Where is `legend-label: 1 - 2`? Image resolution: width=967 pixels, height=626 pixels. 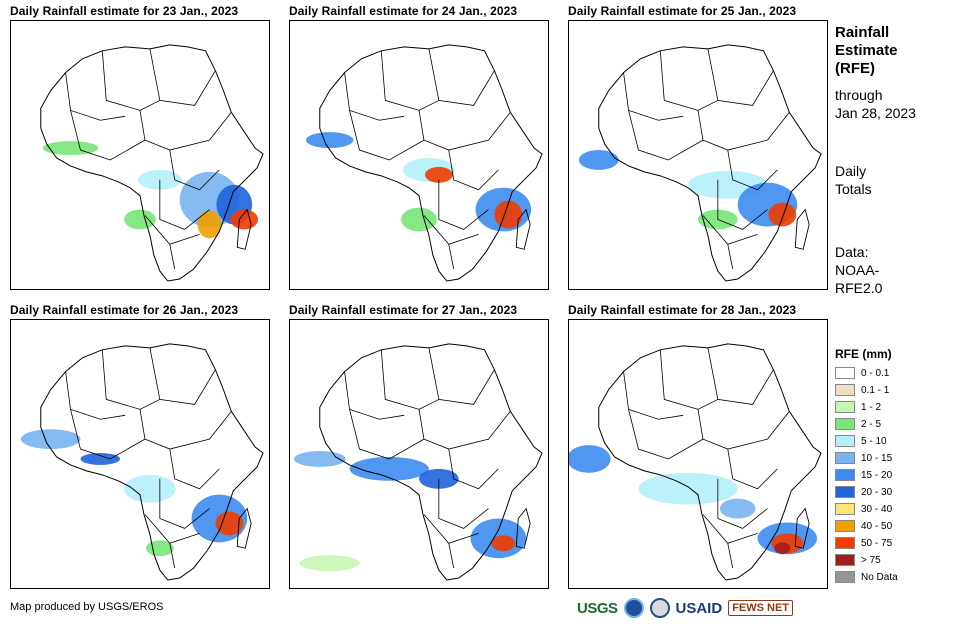 legend-label: 1 - 2 is located at coordinates (871, 407).